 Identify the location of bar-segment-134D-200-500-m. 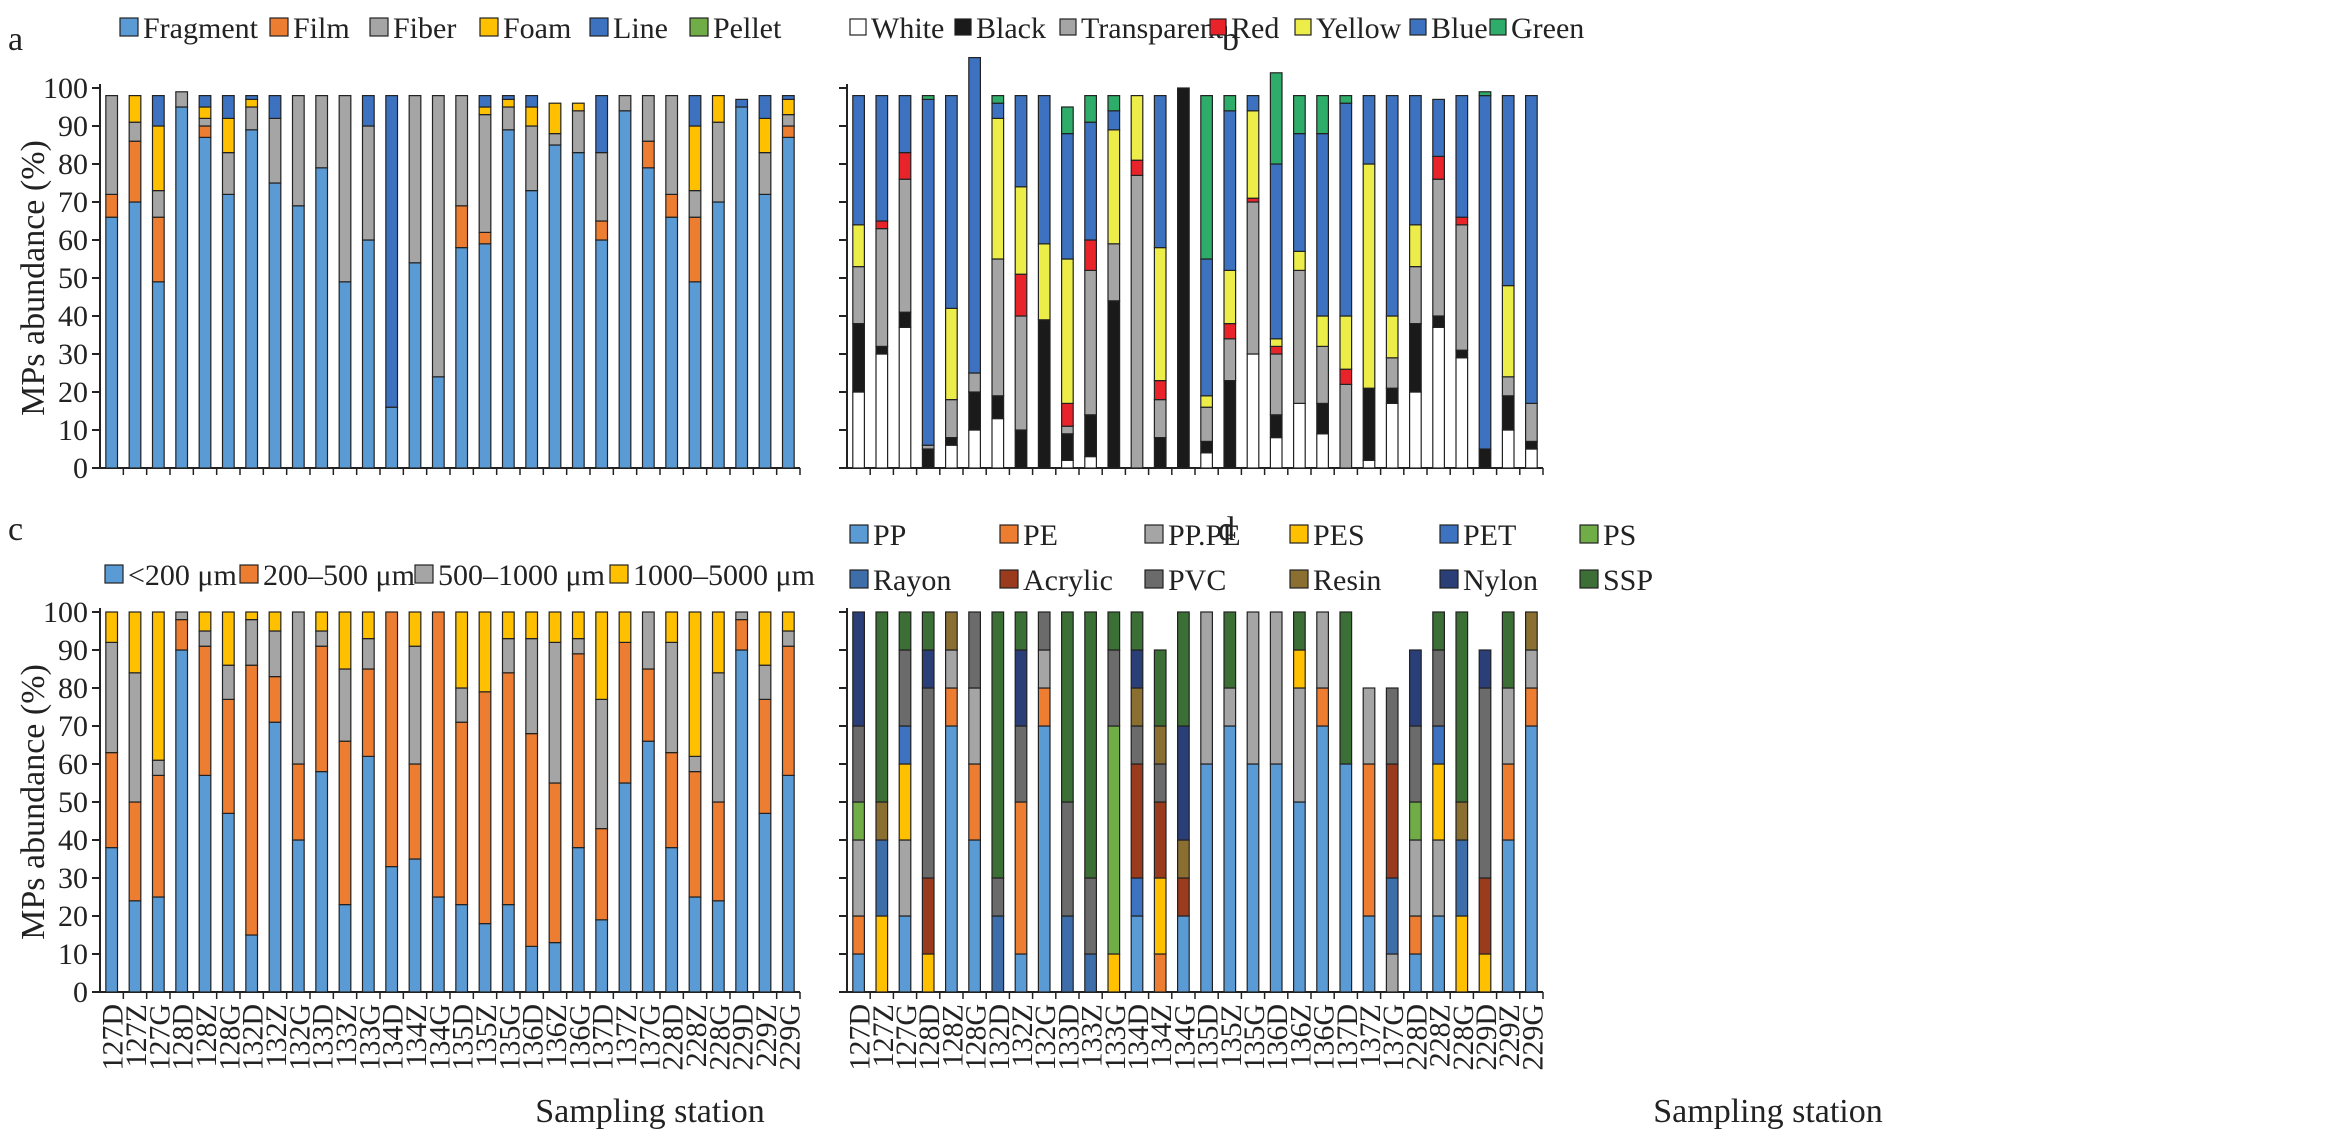
(392, 739).